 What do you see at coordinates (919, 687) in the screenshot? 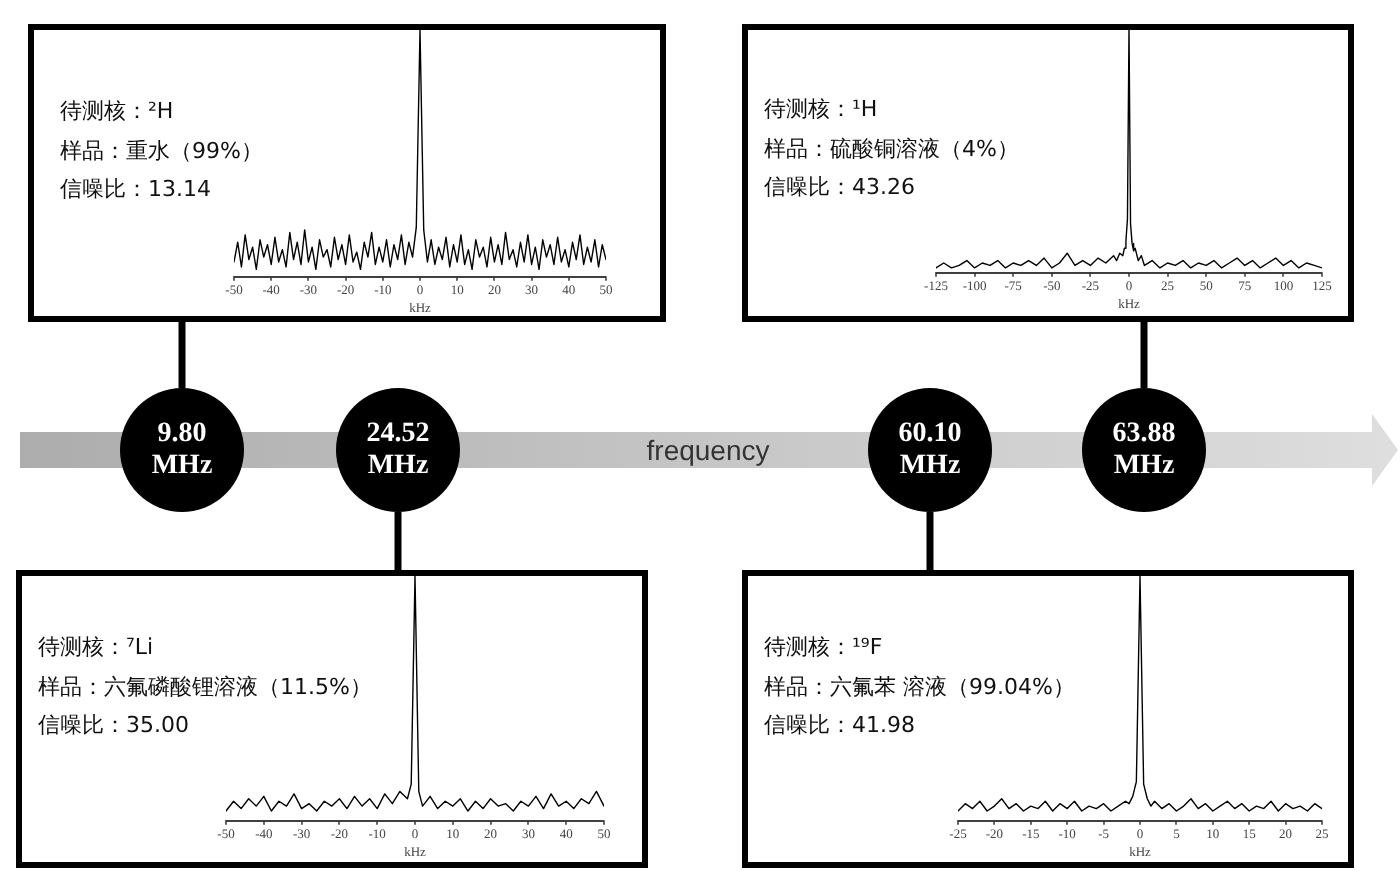
I see `annotation: 样品：六氟苯 溶液（99.04%）` at bounding box center [919, 687].